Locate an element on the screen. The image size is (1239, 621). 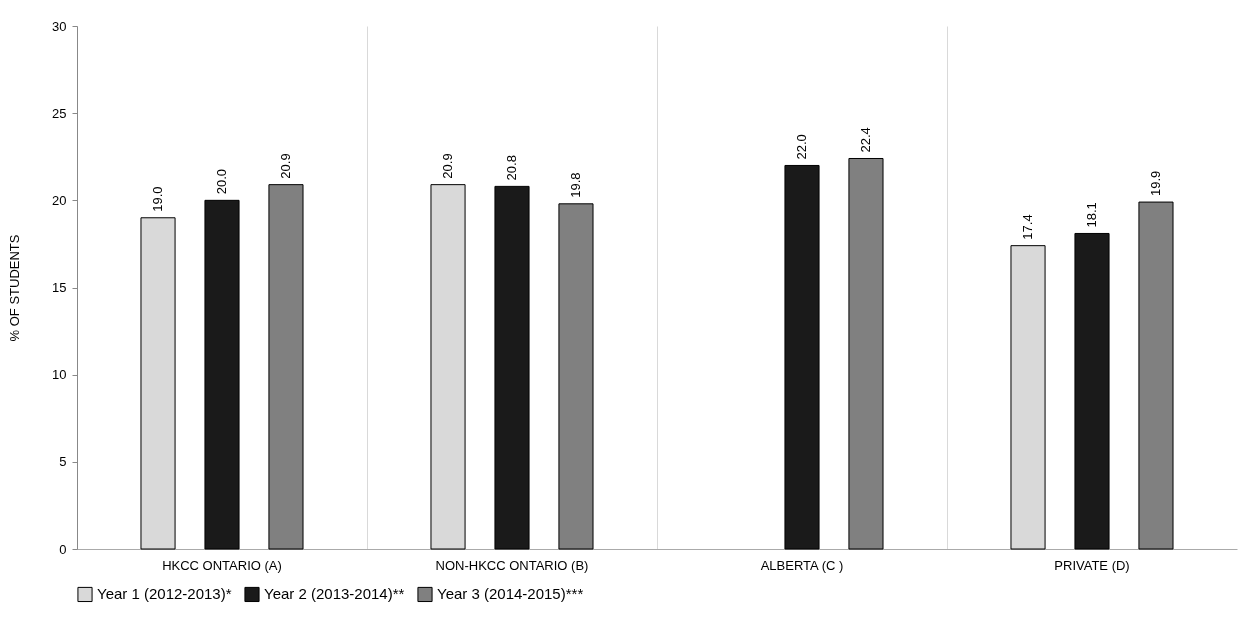
x-tick-label: ALBERTA (C ) is located at coordinates (802, 565).